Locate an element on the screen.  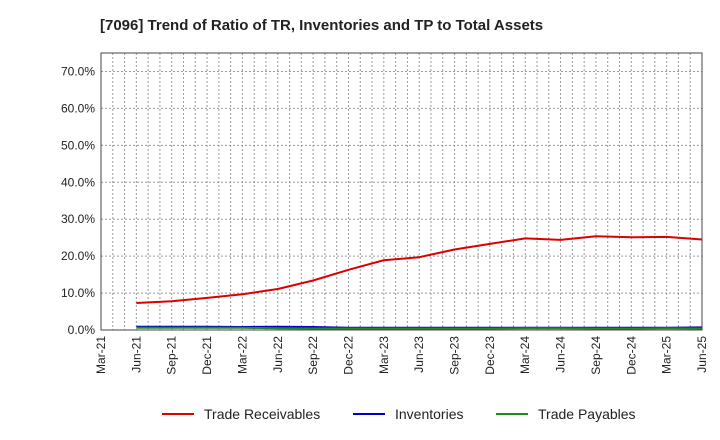
x-tick-label: Mar-21 is located at coordinates (101, 355).